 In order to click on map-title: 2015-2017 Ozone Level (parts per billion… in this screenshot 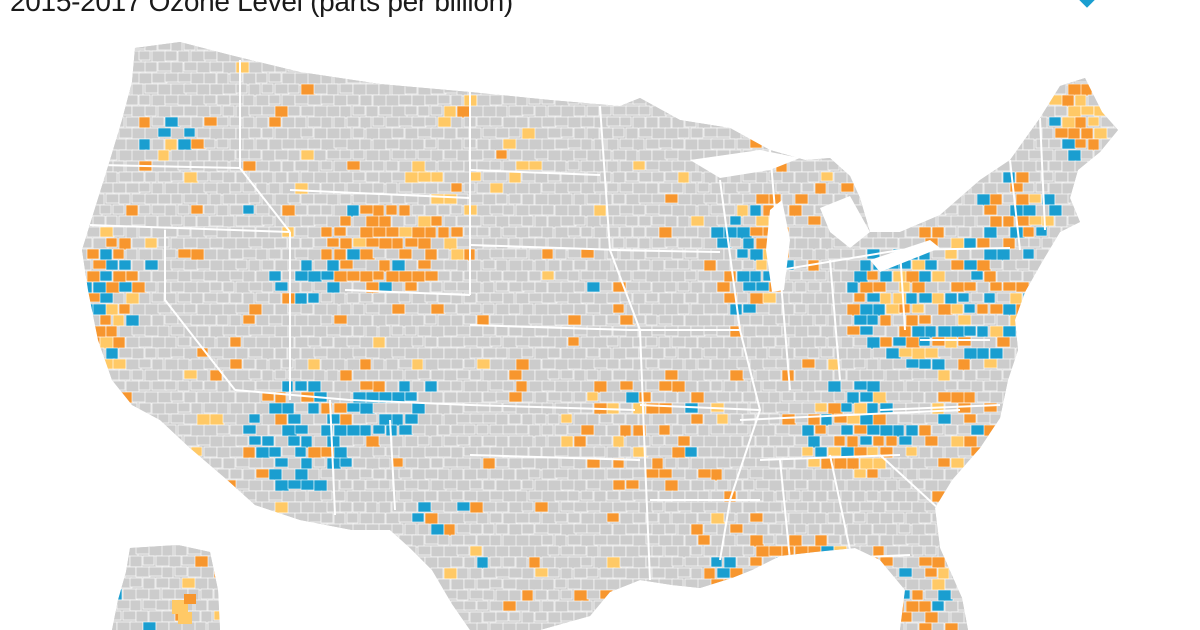, I will do `click(261, 8)`.